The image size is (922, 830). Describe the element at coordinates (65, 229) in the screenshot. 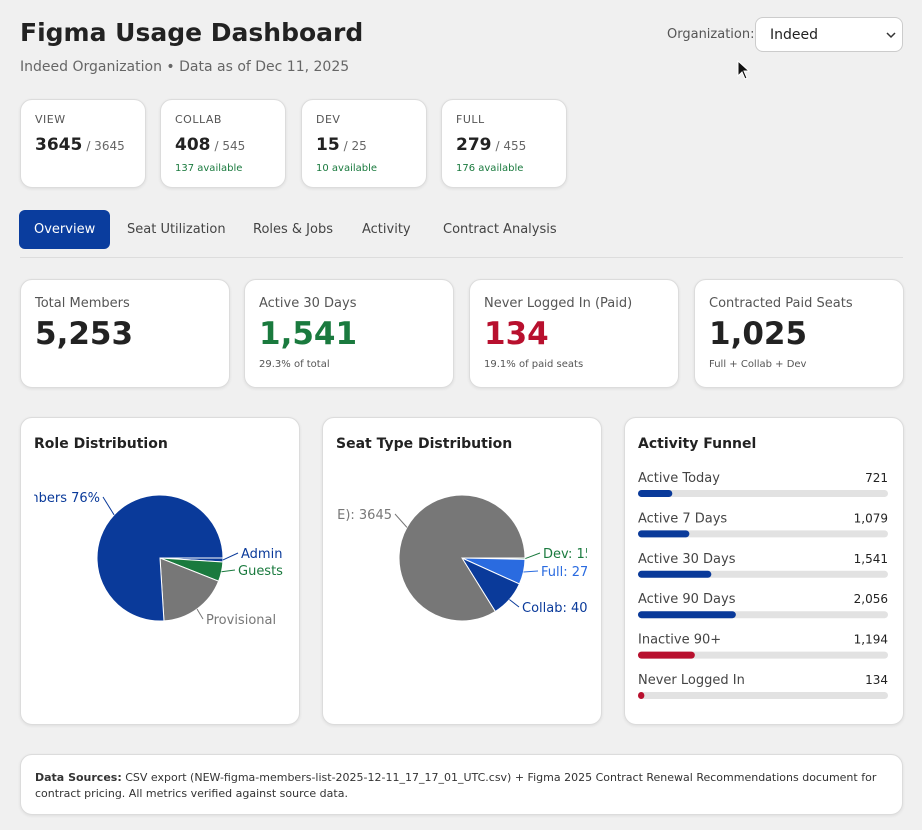

I see `tab: Overview` at that location.